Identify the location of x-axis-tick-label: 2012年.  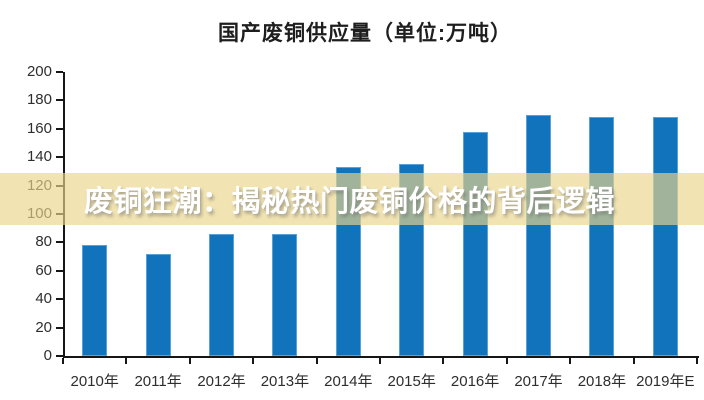
(221, 381).